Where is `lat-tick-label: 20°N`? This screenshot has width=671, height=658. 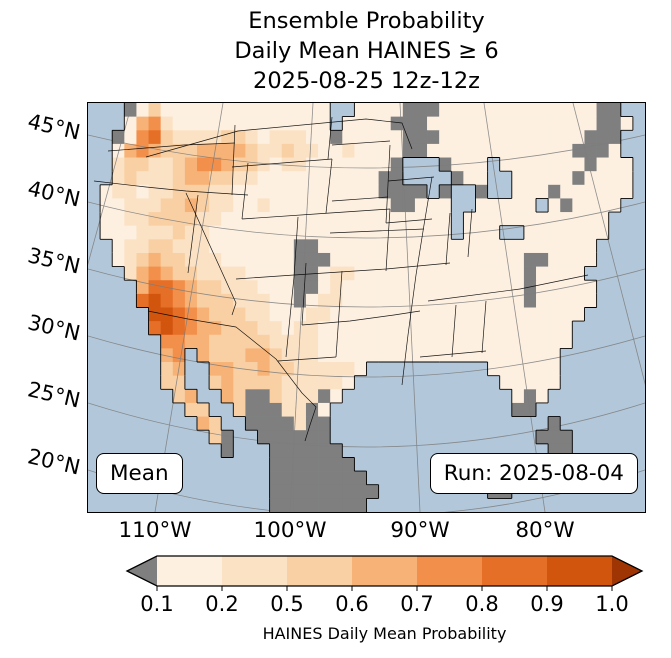
lat-tick-label: 20°N is located at coordinates (54, 462).